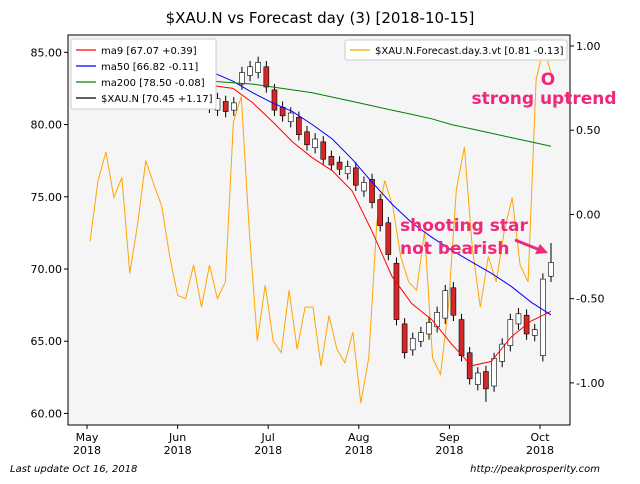 The image size is (640, 484). Describe the element at coordinates (47, 52) in the screenshot. I see `y-tick-label: 85.00` at that location.